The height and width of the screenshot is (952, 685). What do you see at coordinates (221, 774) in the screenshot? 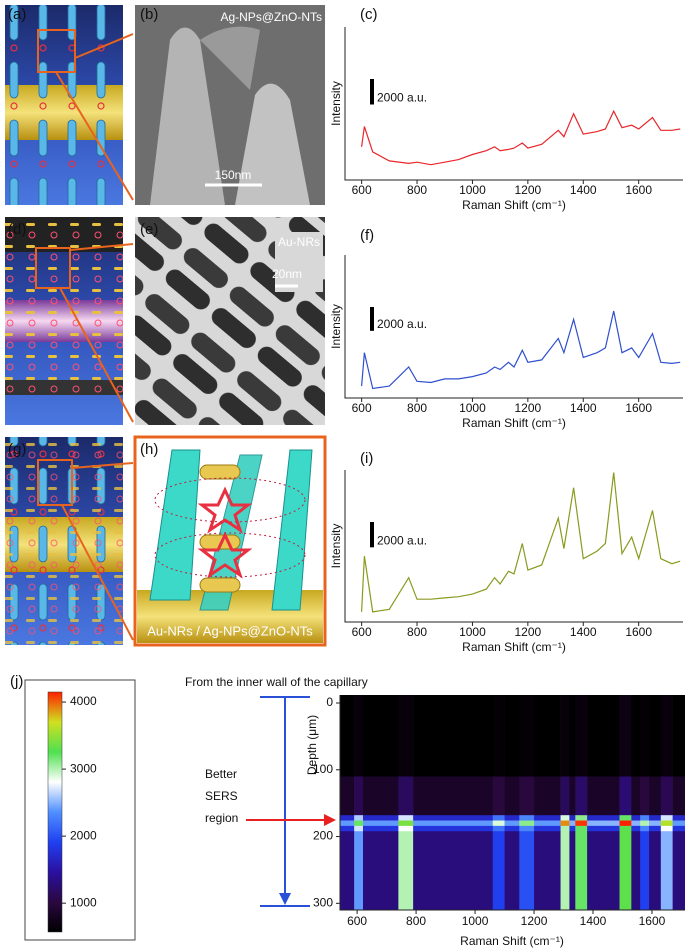
I see `annotation: Better` at bounding box center [221, 774].